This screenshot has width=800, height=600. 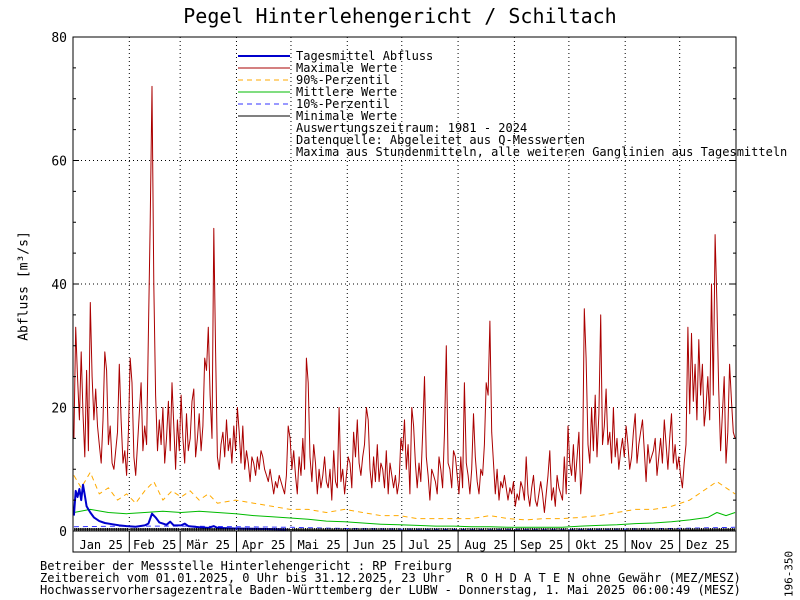 What do you see at coordinates (346, 116) in the screenshot?
I see `legend-label: Minimale Werte` at bounding box center [346, 116].